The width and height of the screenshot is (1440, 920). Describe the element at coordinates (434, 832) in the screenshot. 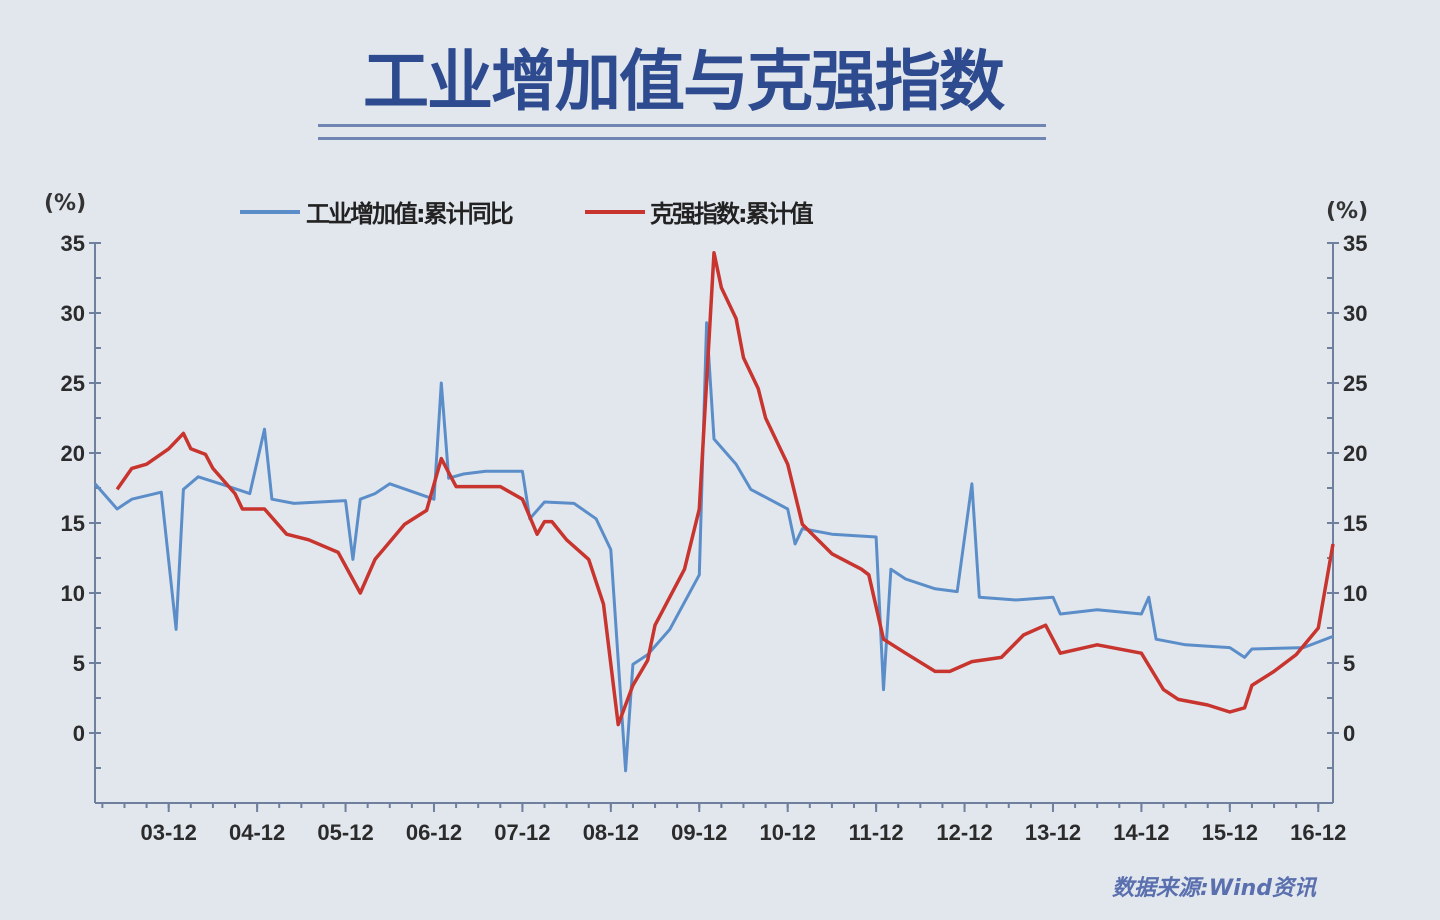

I see `x-tick-label: 06-12` at that location.